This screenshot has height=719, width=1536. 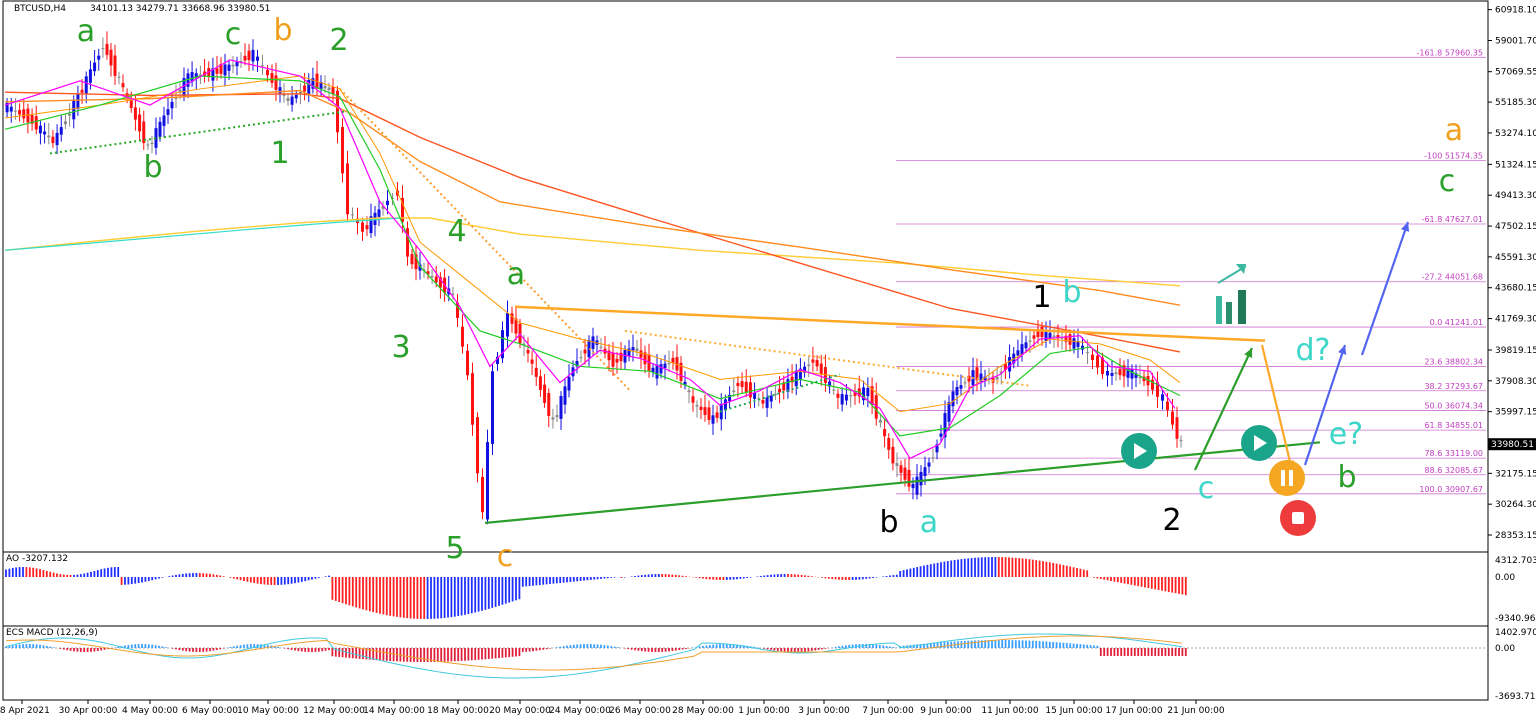 What do you see at coordinates (1515, 413) in the screenshot?
I see `price-tick-label: 35997.15` at bounding box center [1515, 413].